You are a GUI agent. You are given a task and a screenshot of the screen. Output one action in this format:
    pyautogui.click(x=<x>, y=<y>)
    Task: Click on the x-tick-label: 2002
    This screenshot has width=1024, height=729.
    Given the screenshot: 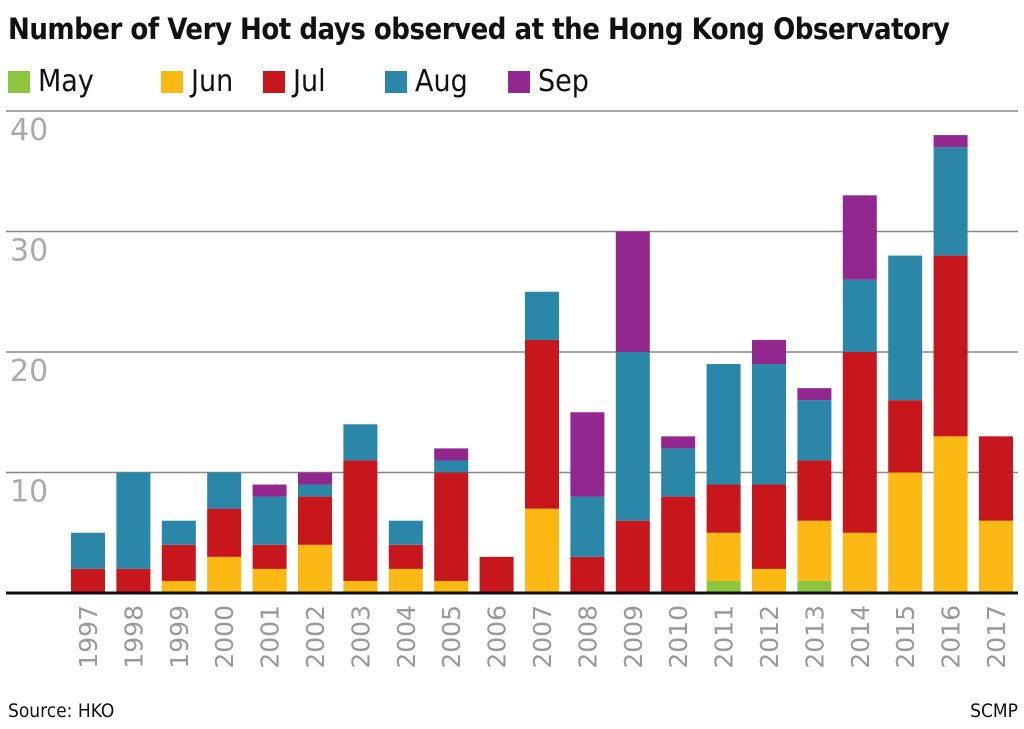 What is the action you would take?
    pyautogui.click(x=315, y=637)
    